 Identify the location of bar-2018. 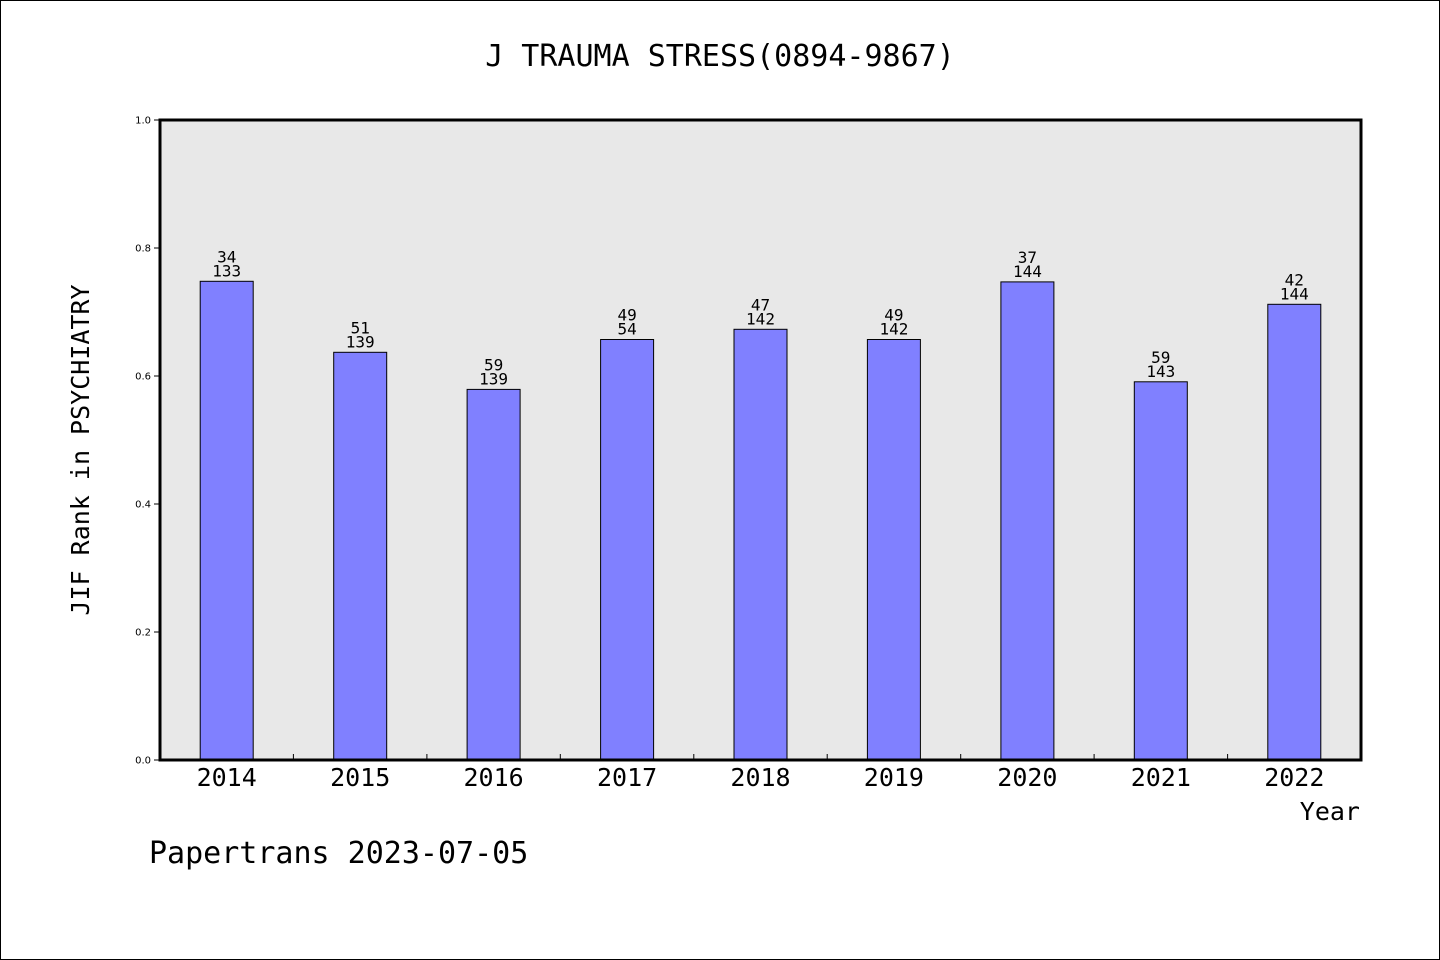
(760, 544).